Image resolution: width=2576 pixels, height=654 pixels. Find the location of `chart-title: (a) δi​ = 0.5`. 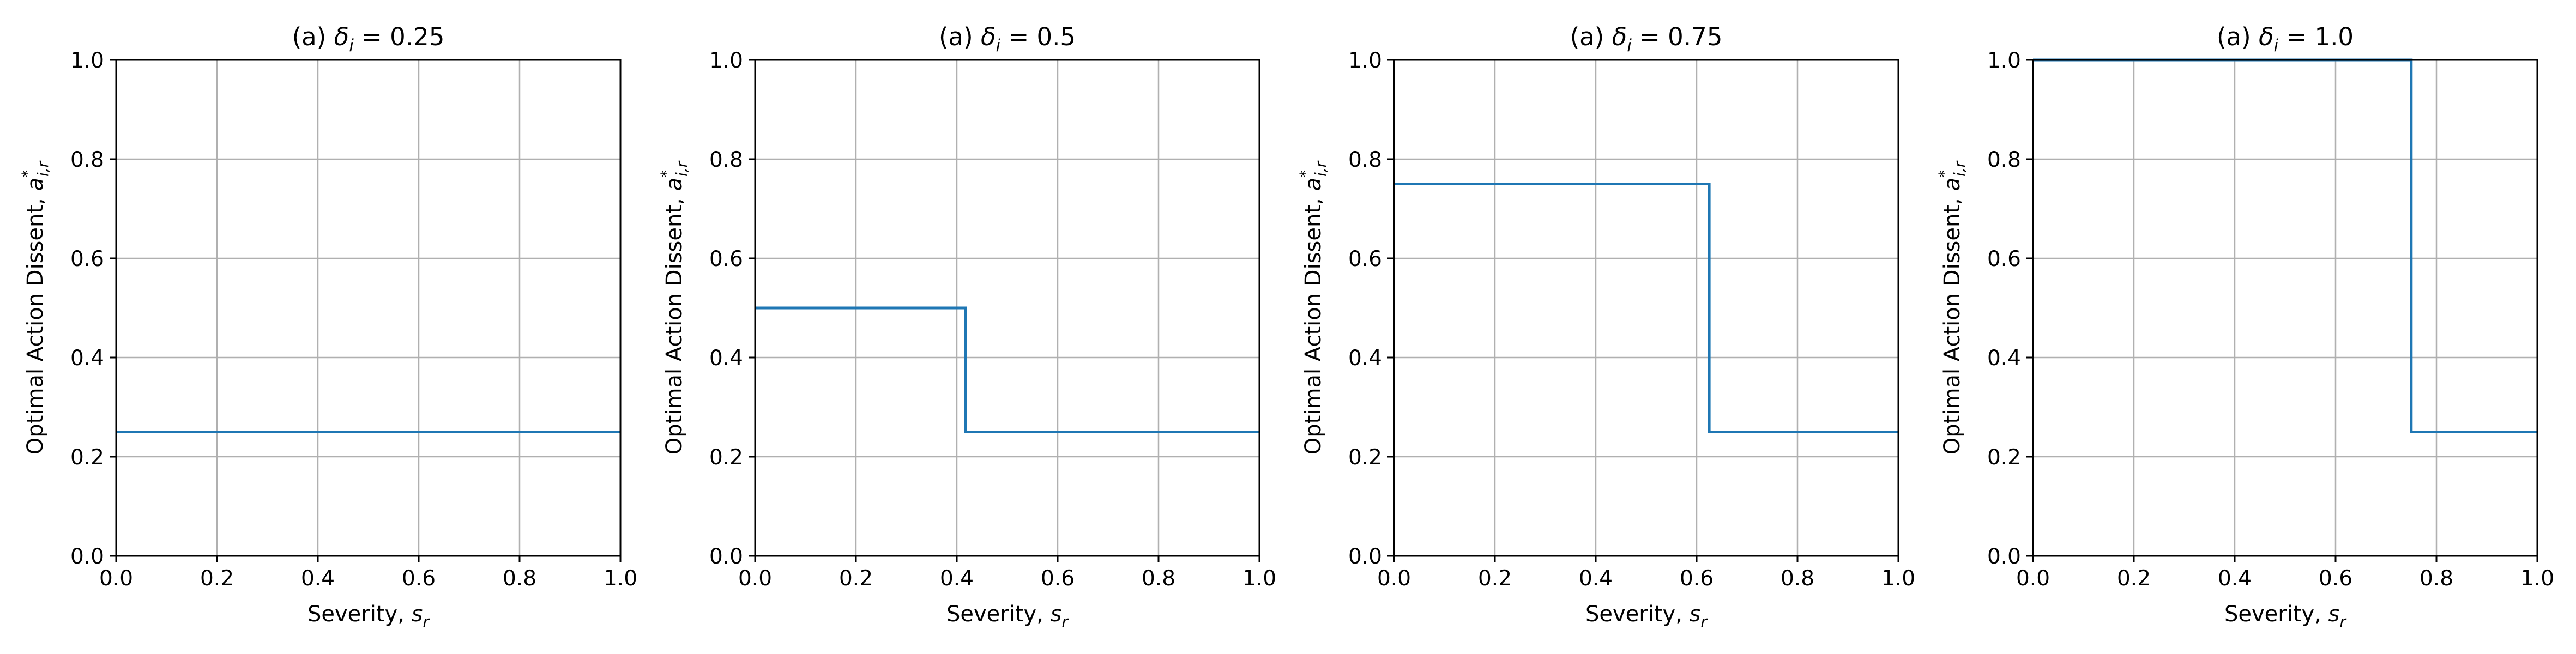

chart-title: (a) δi​ = 0.5 is located at coordinates (1008, 39).